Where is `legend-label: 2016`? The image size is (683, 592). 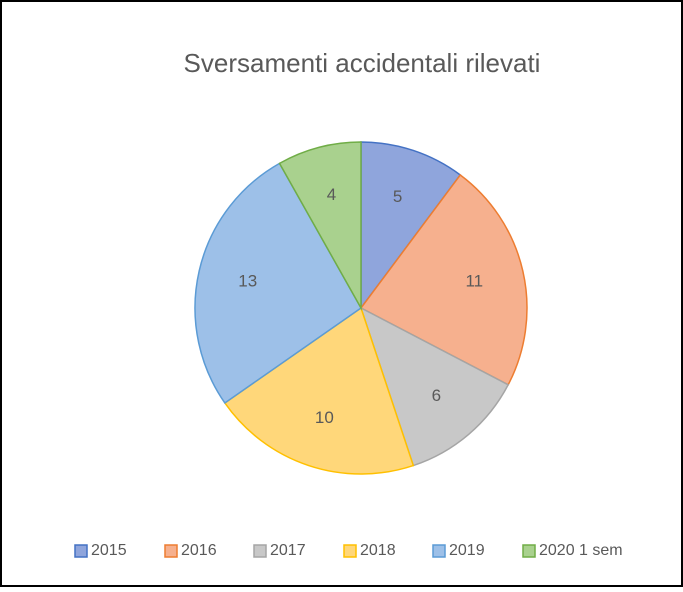 legend-label: 2016 is located at coordinates (199, 550).